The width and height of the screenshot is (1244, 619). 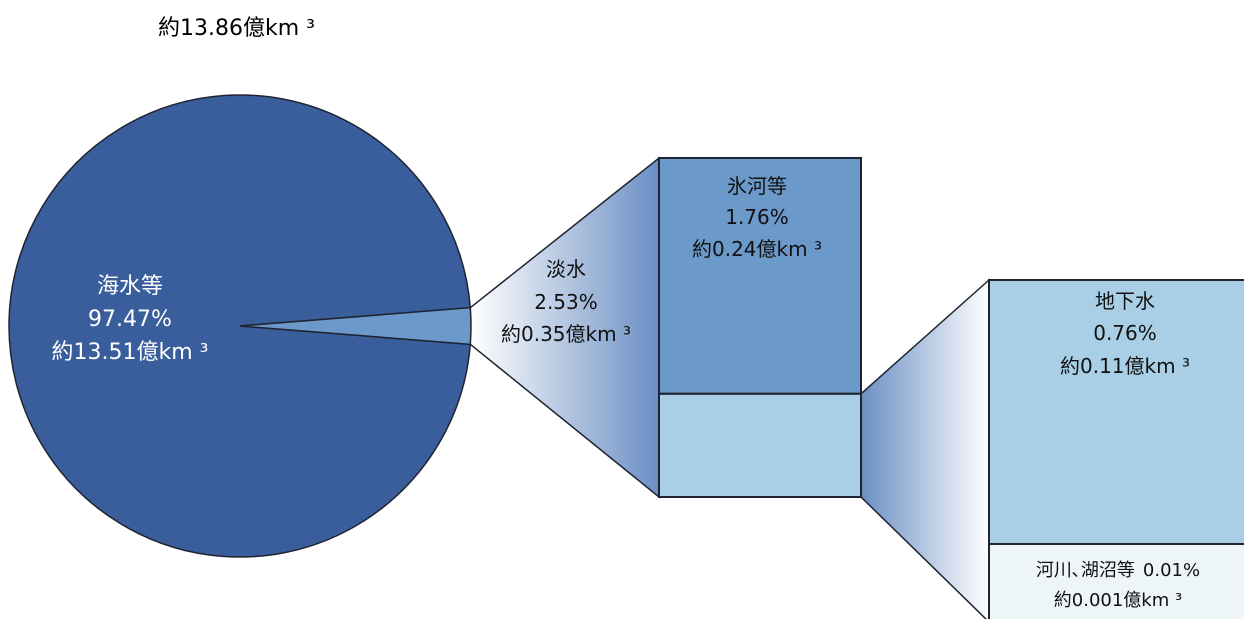 What do you see at coordinates (757, 249) in the screenshot?
I see `glacier-volume: 約0.24億km ³` at bounding box center [757, 249].